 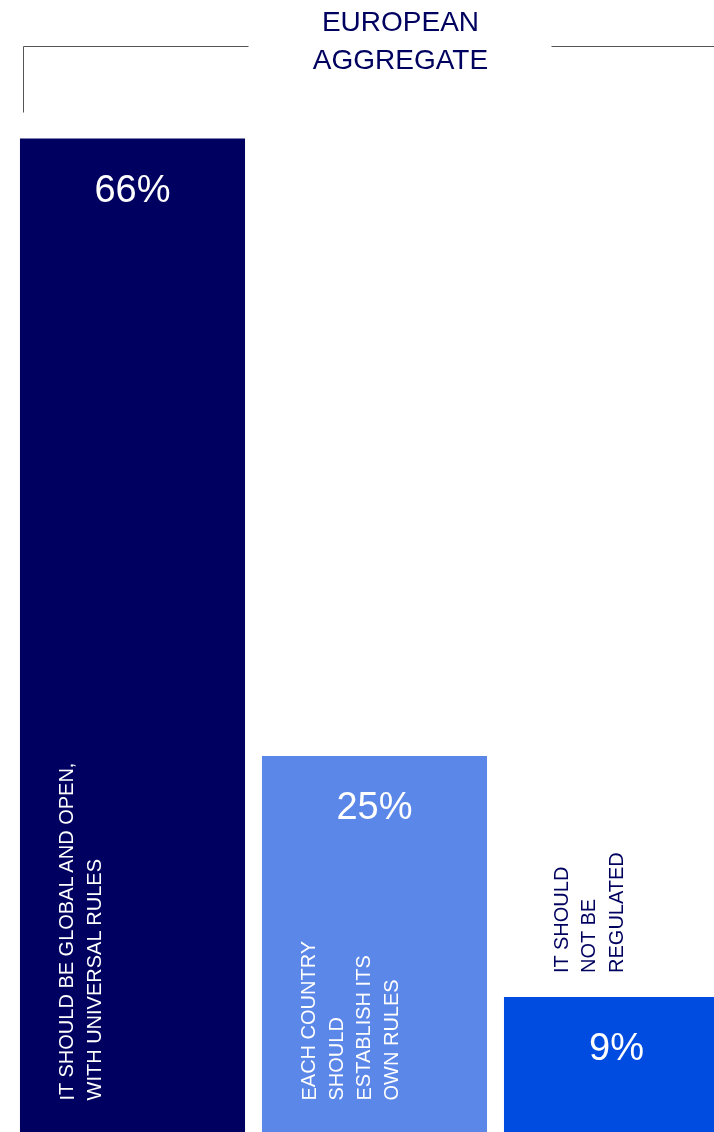 I want to click on data-label: 66%, so click(x=132, y=188).